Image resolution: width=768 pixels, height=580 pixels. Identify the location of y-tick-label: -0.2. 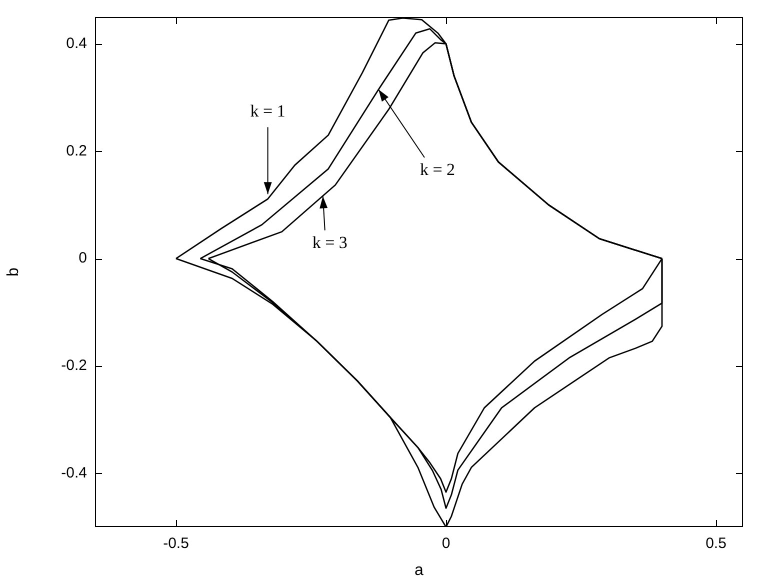
(74, 365).